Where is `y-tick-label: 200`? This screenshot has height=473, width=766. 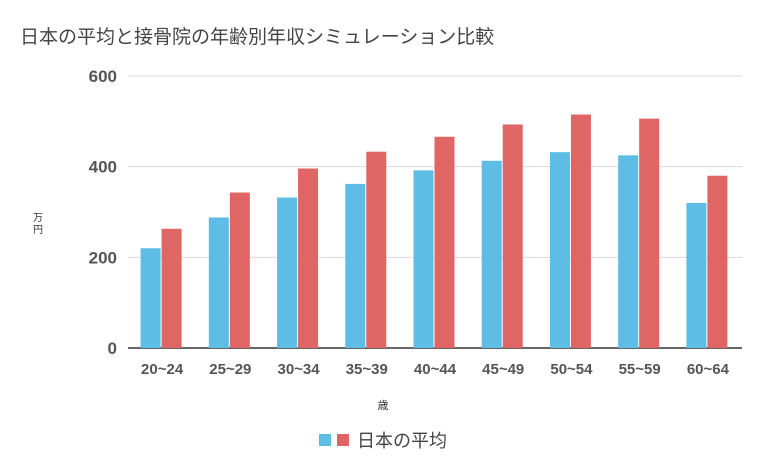
y-tick-label: 200 is located at coordinates (103, 257).